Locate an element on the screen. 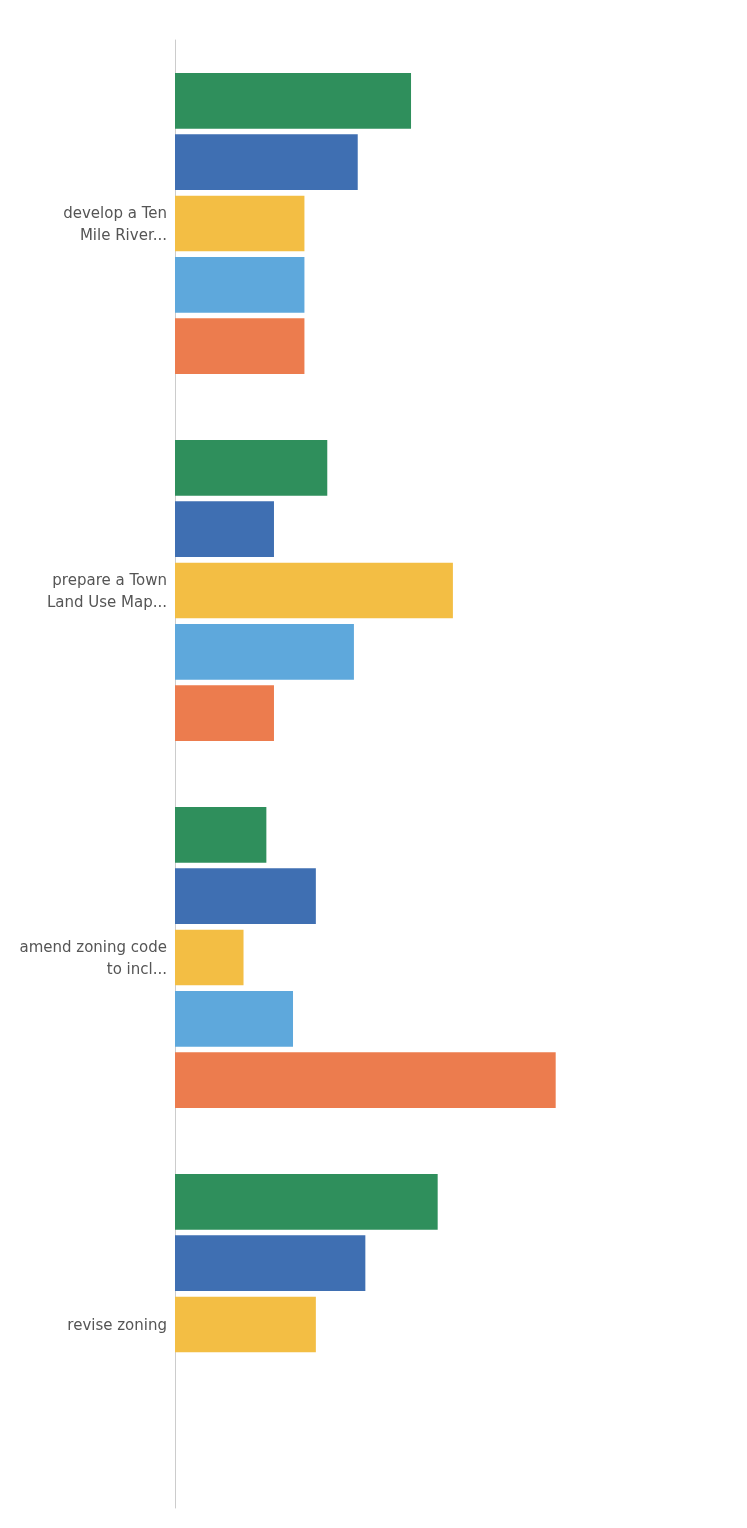  y-tick-label: revise zoning is located at coordinates (117, 1324).